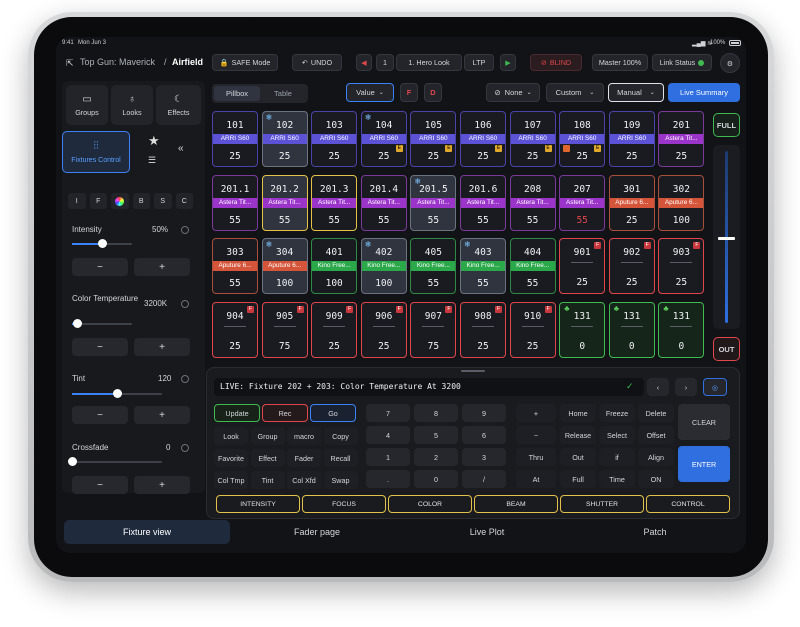  Describe the element at coordinates (704, 422) in the screenshot. I see `clear-button: CLEAR` at that location.